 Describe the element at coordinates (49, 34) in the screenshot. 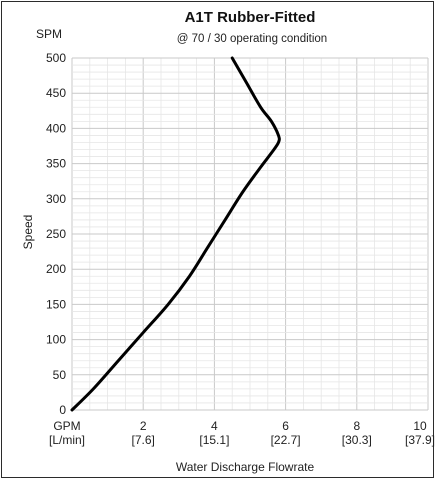

I see `y-unit-label: SPM` at that location.